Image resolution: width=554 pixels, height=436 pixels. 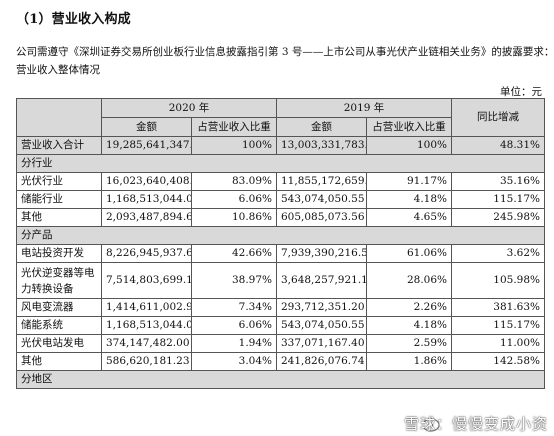 What do you see at coordinates (234, 280) in the screenshot?
I see `share-2020-cell: 38.97%` at bounding box center [234, 280].